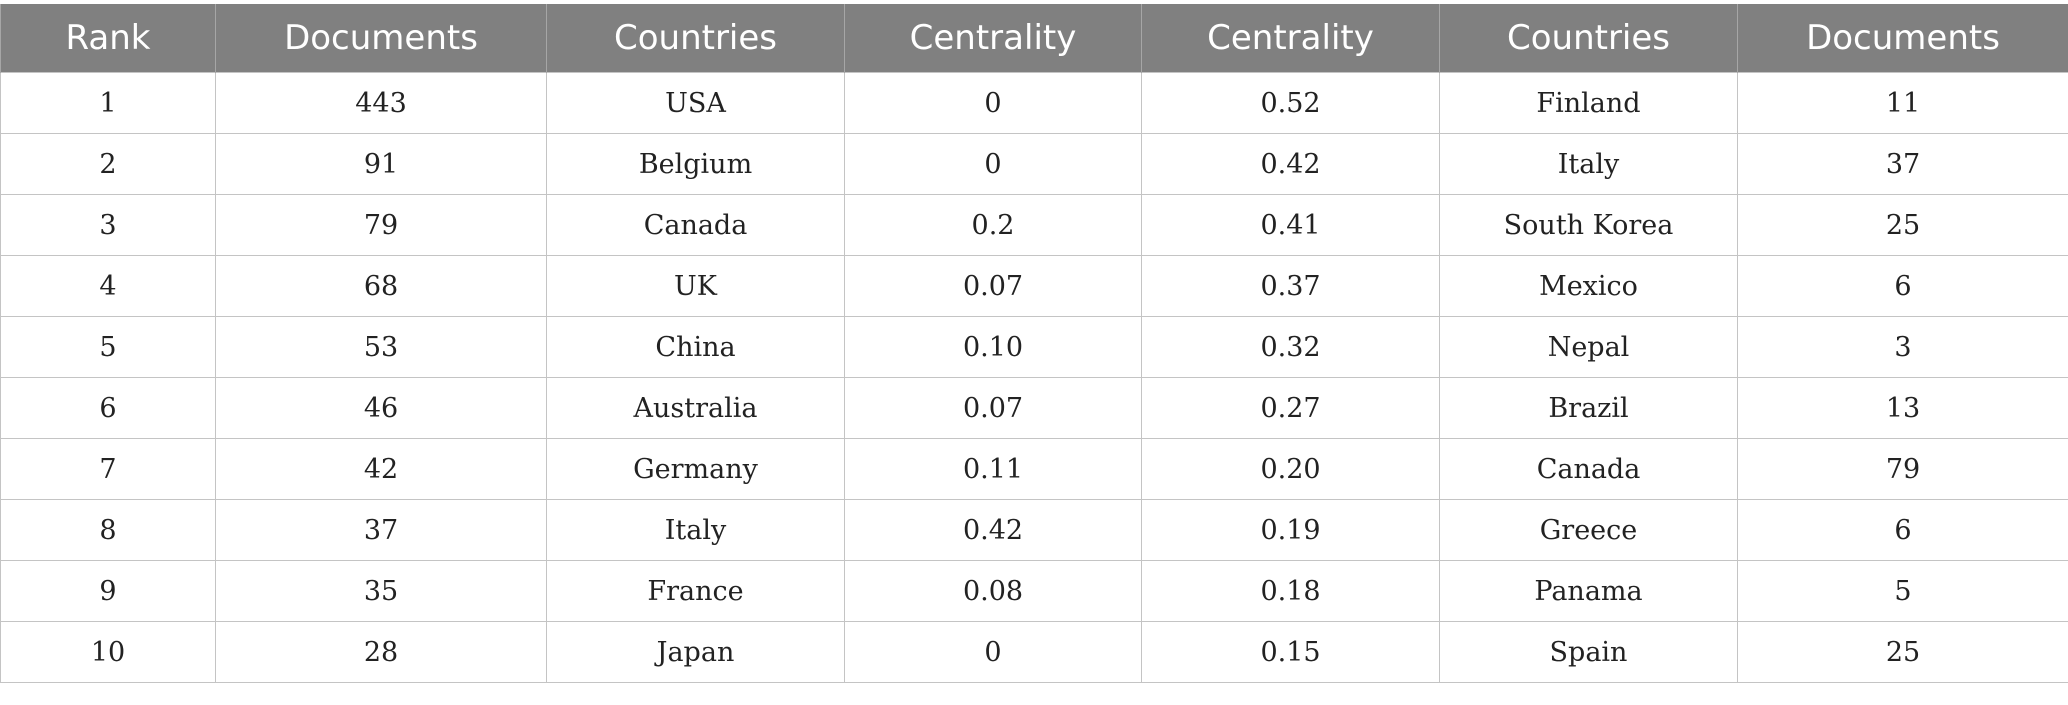 Image resolution: width=2068 pixels, height=705 pixels. Describe the element at coordinates (108, 591) in the screenshot. I see `cell-rank: 9` at that location.